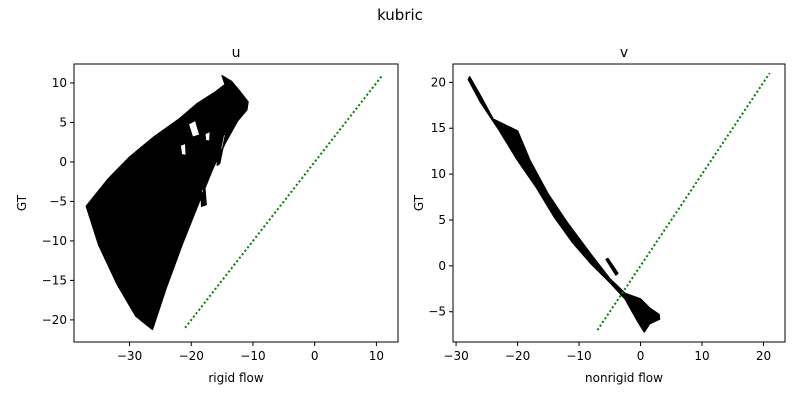 This screenshot has width=800, height=400. Describe the element at coordinates (438, 82) in the screenshot. I see `y-tick-label: 20` at that location.